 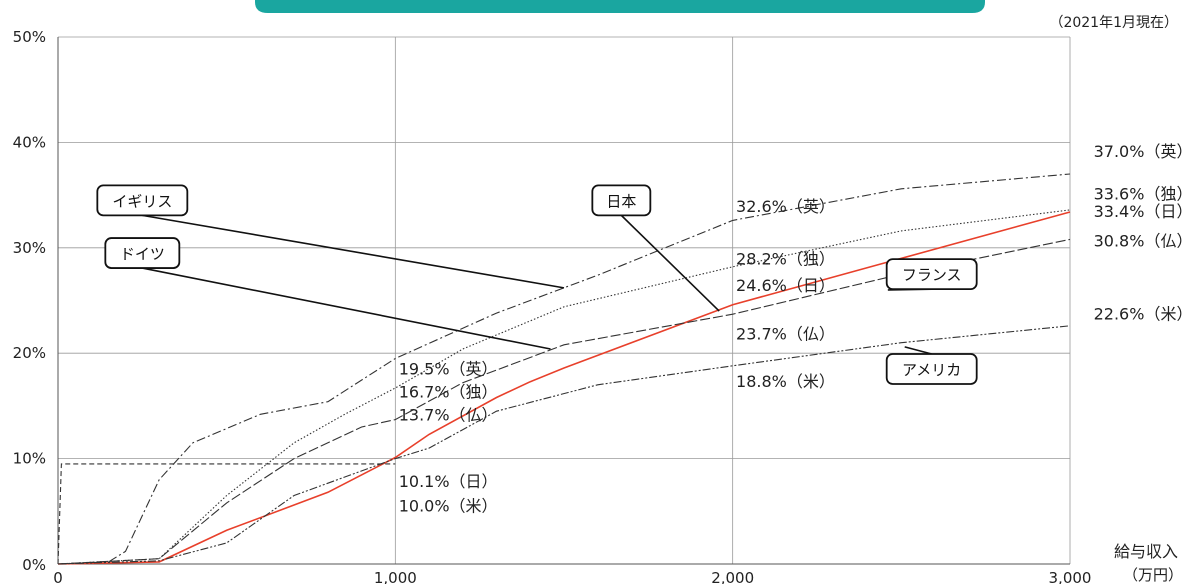 I want to click on series-name-label: 日本, so click(x=621, y=201).